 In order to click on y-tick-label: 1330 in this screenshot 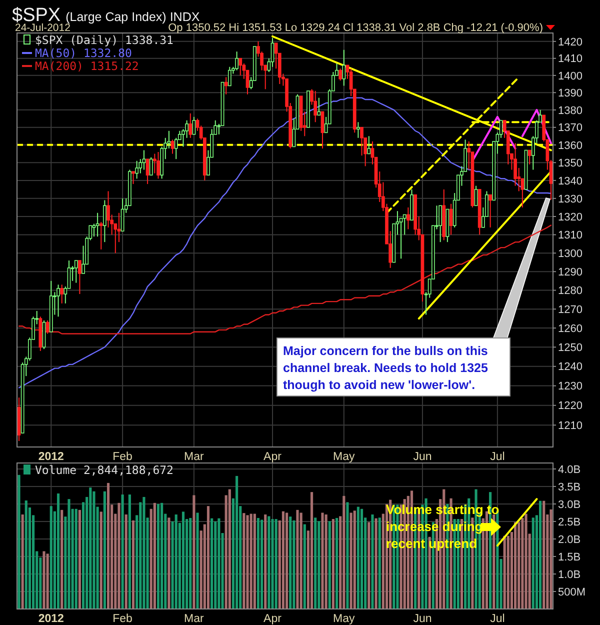, I will do `click(570, 199)`.